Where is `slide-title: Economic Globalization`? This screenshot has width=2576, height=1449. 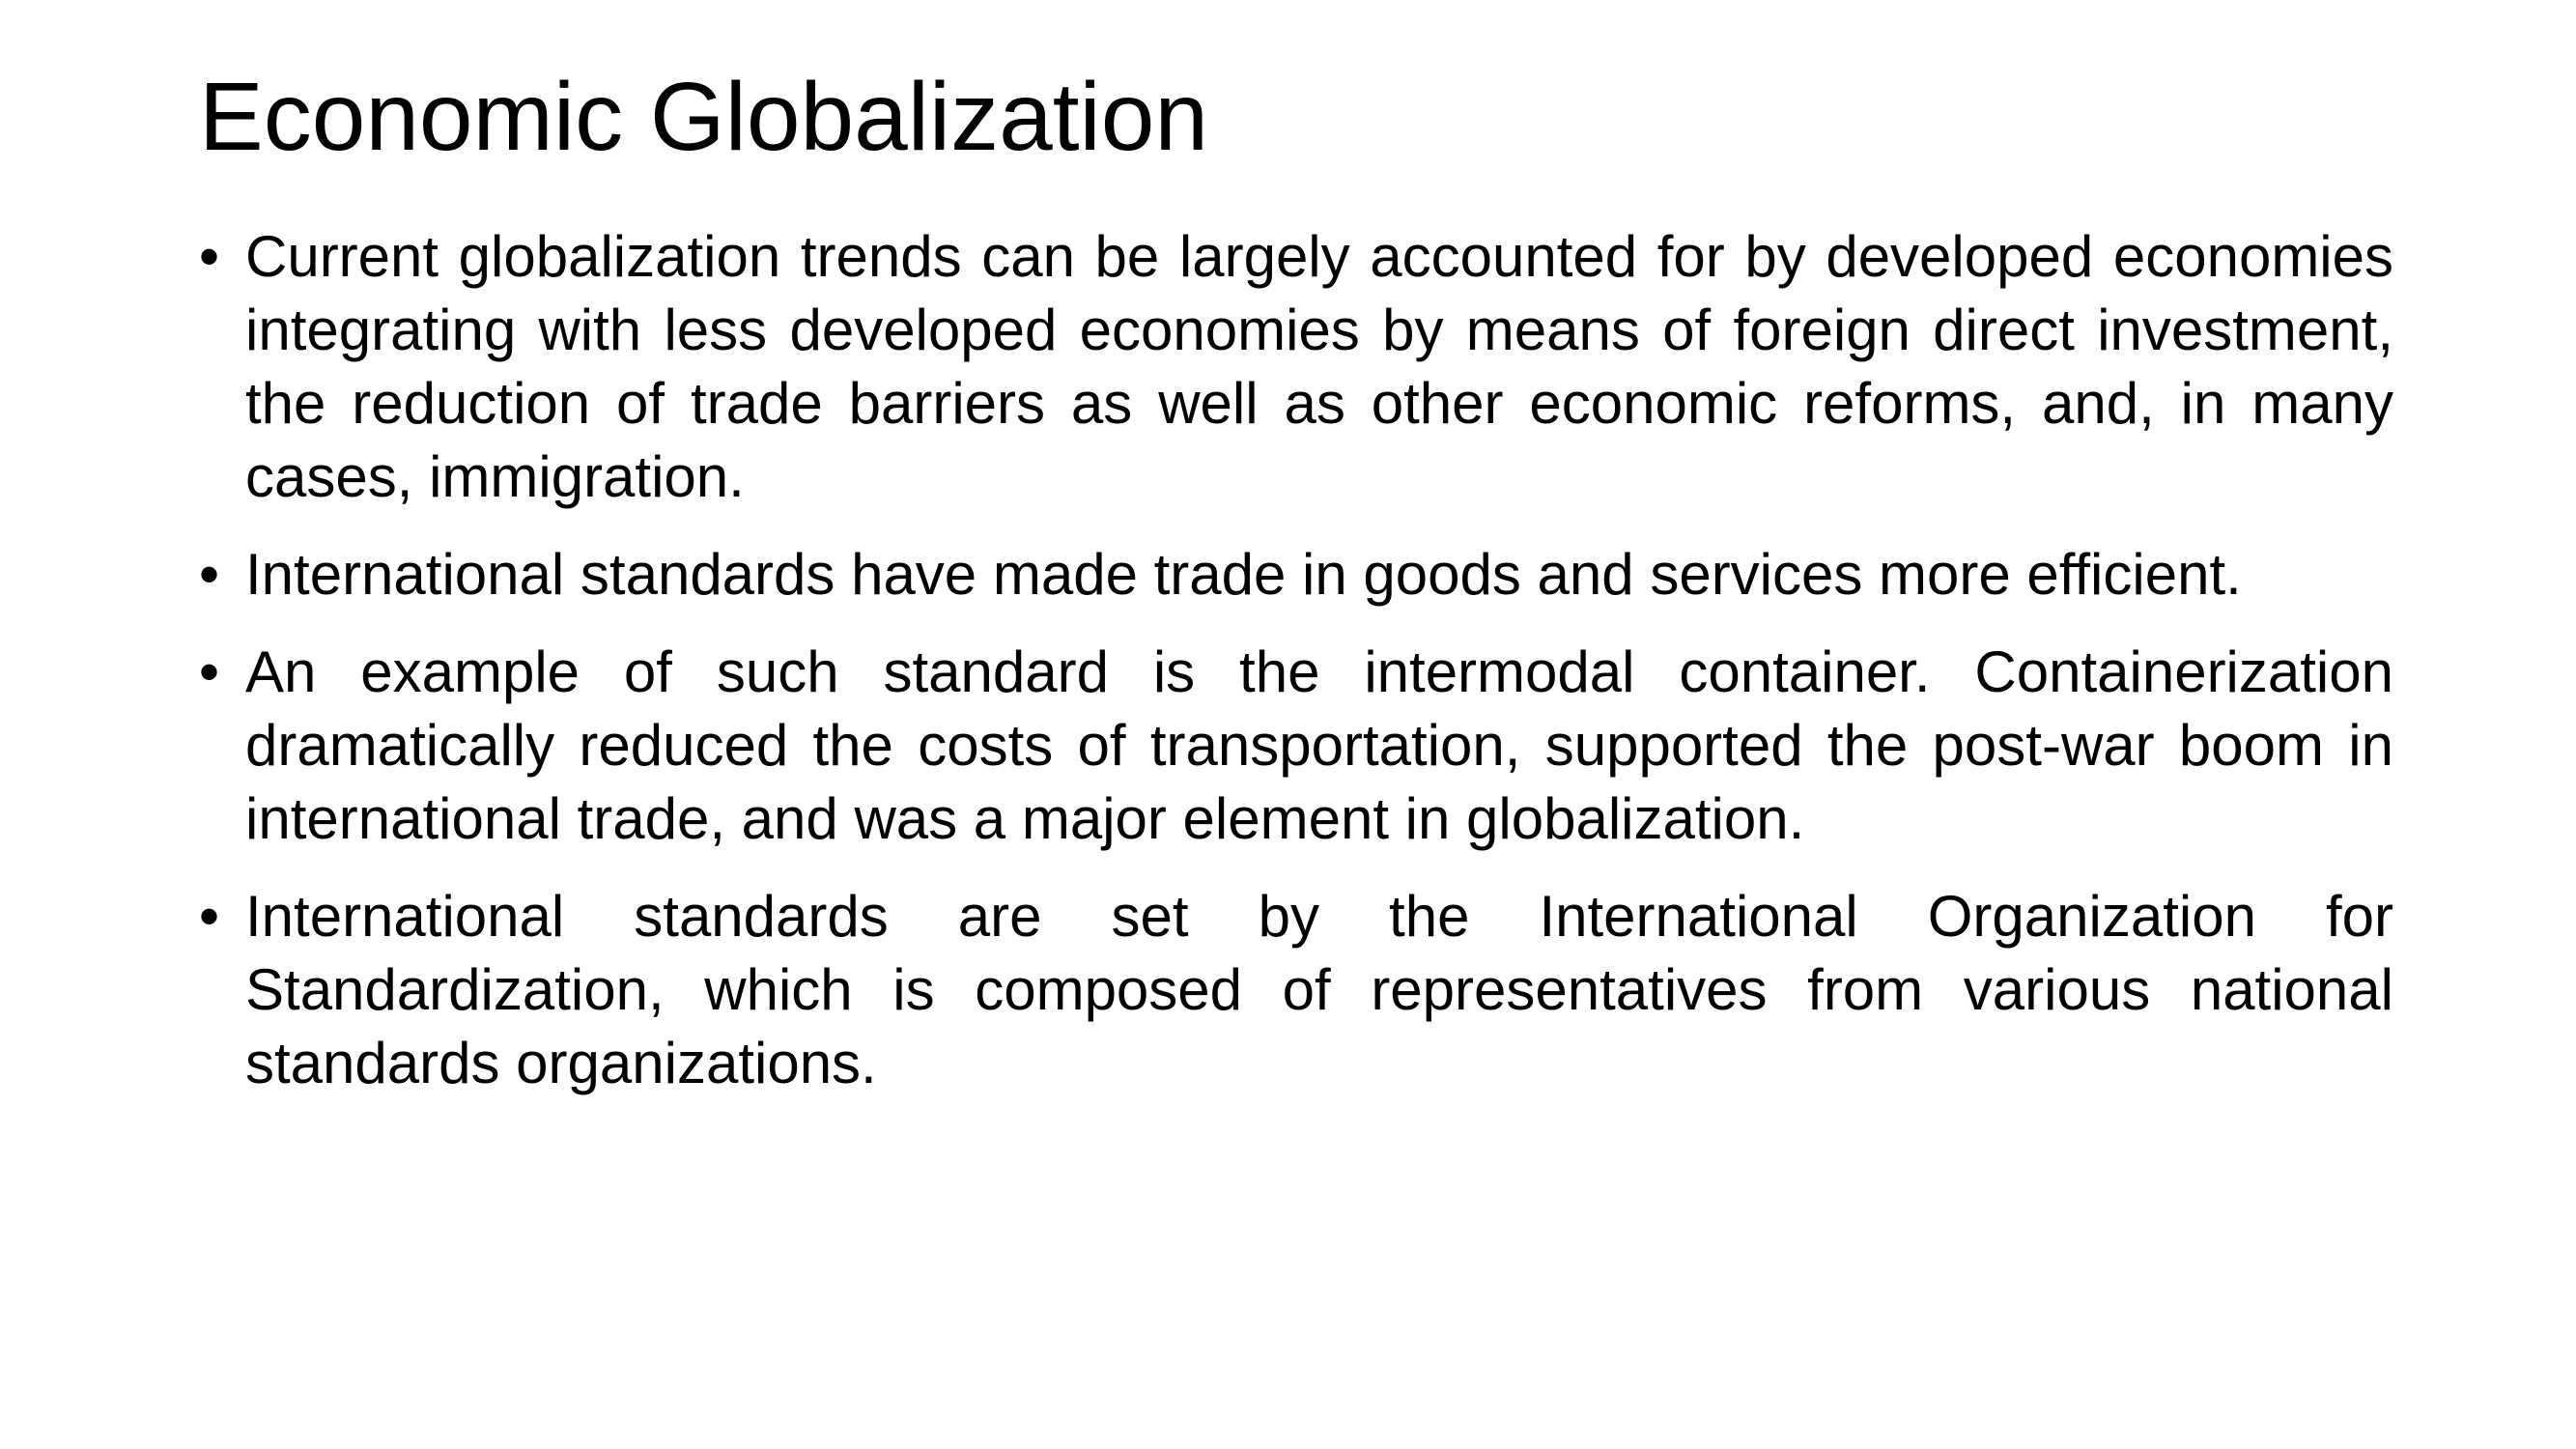
slide-title: Economic Globalization is located at coordinates (703, 117).